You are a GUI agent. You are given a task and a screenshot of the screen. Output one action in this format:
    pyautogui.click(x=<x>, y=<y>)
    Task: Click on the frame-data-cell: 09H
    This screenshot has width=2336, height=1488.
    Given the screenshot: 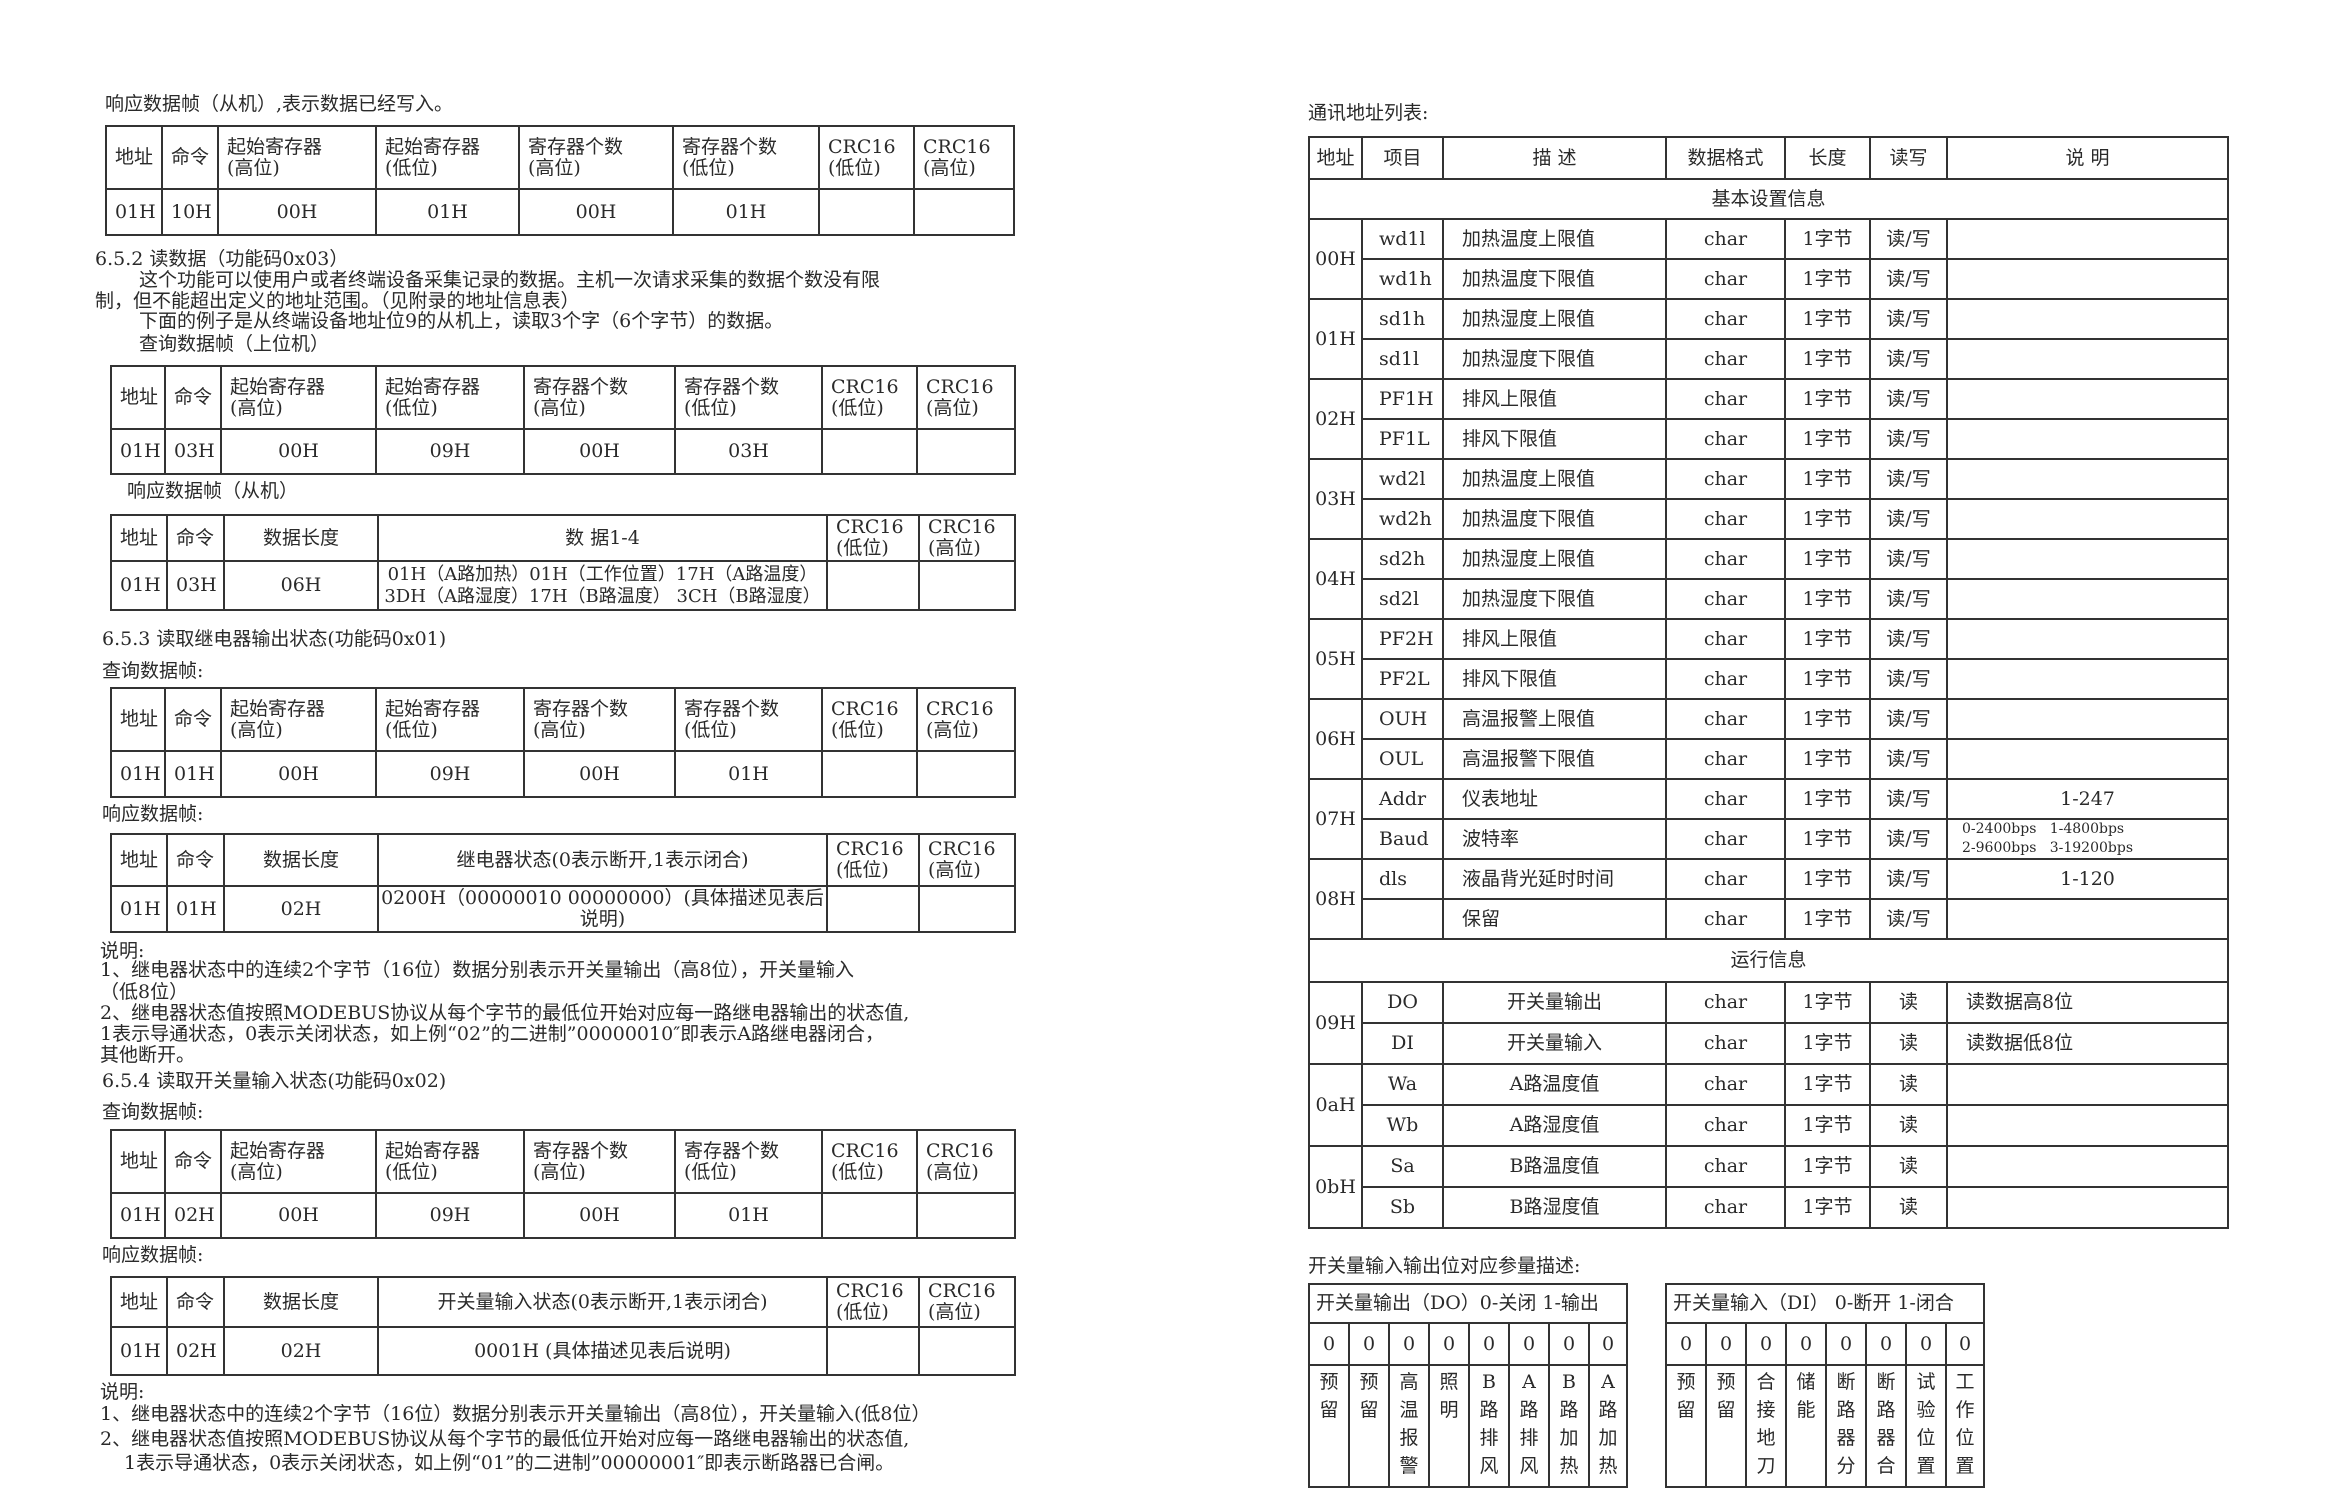 What is the action you would take?
    pyautogui.click(x=450, y=451)
    